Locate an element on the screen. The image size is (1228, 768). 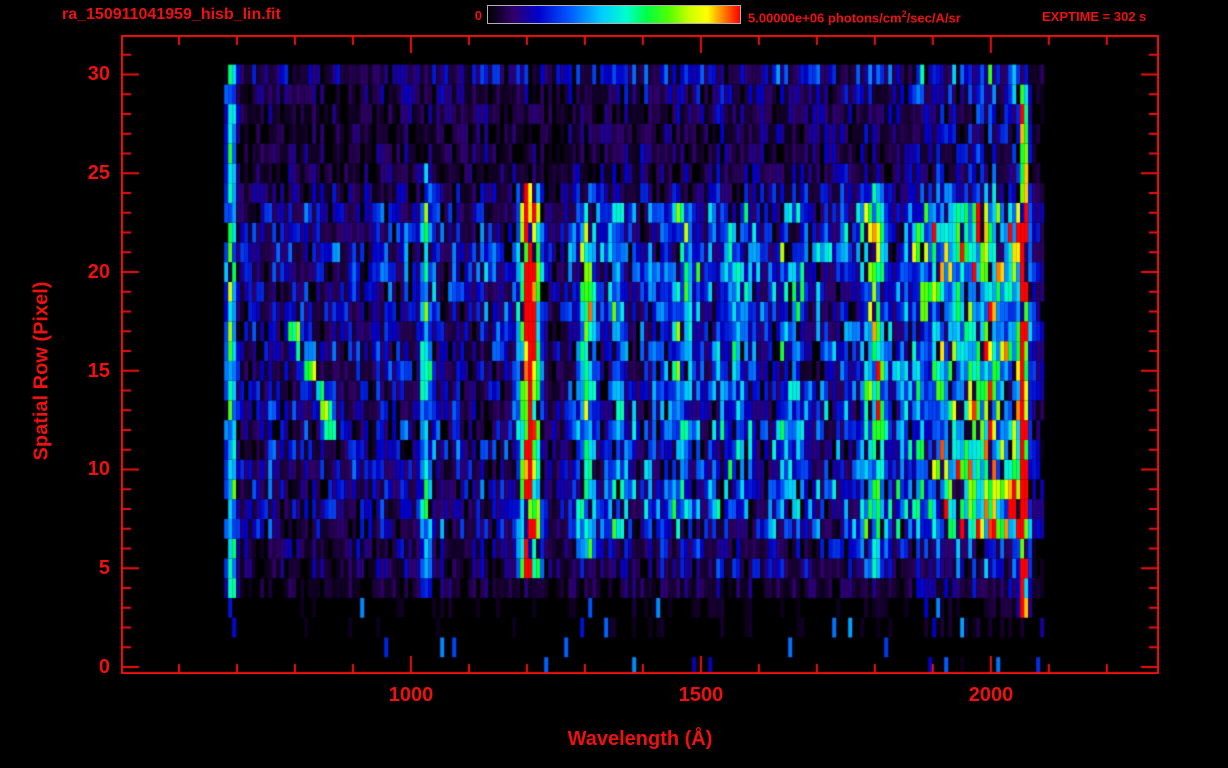
y-tick-label-0: 0 is located at coordinates (104, 667).